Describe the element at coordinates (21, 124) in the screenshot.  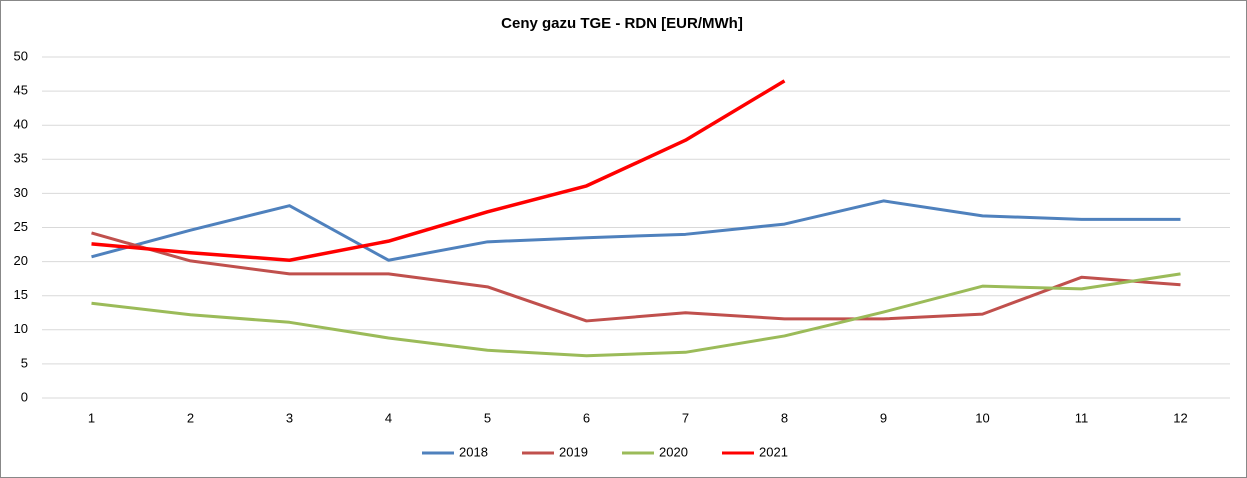
I see `y-tick-label: 40` at that location.